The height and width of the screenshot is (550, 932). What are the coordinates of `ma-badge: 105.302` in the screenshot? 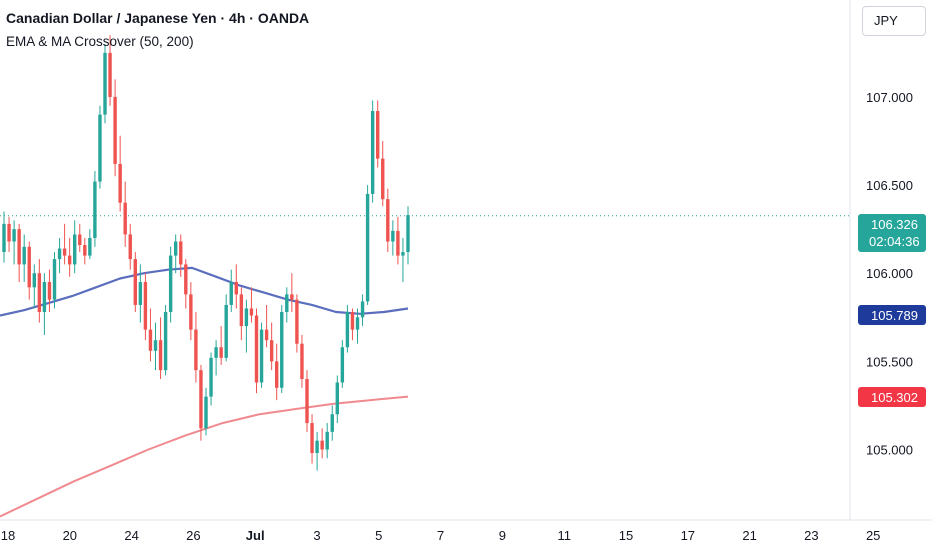 It's located at (892, 397).